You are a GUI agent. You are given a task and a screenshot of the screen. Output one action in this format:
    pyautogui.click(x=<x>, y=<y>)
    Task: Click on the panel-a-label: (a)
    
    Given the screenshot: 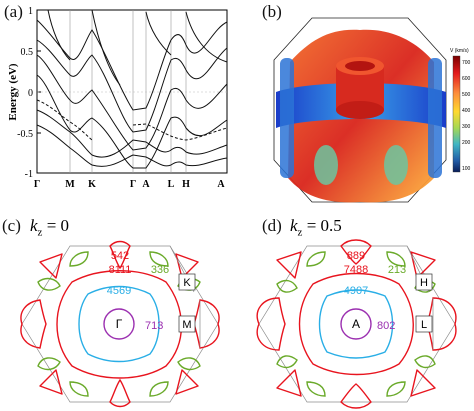 What is the action you would take?
    pyautogui.click(x=13, y=11)
    